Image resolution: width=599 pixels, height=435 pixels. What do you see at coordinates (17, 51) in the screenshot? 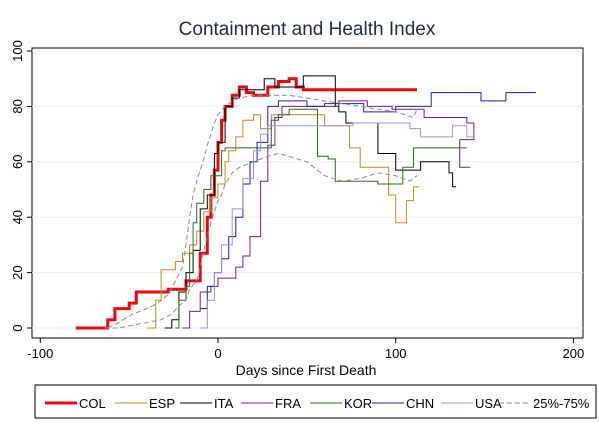
I see `y-tick-label: 100` at bounding box center [17, 51].